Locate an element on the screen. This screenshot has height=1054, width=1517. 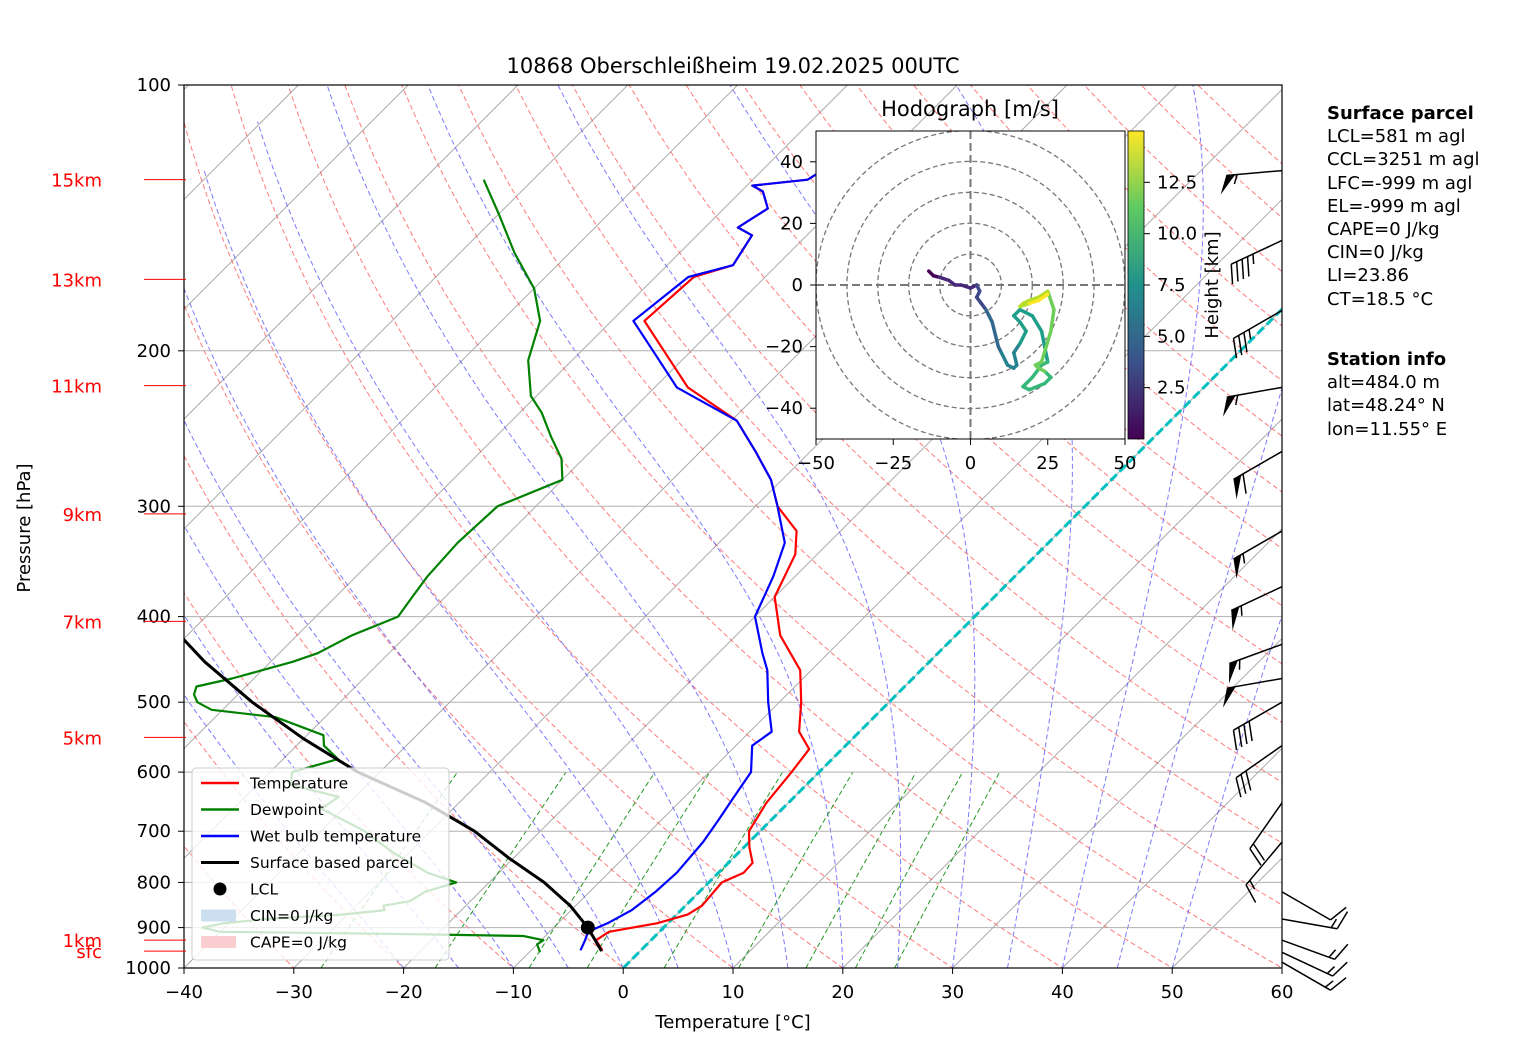
surface-parcel-heading: Surface parcel is located at coordinates (1400, 113).